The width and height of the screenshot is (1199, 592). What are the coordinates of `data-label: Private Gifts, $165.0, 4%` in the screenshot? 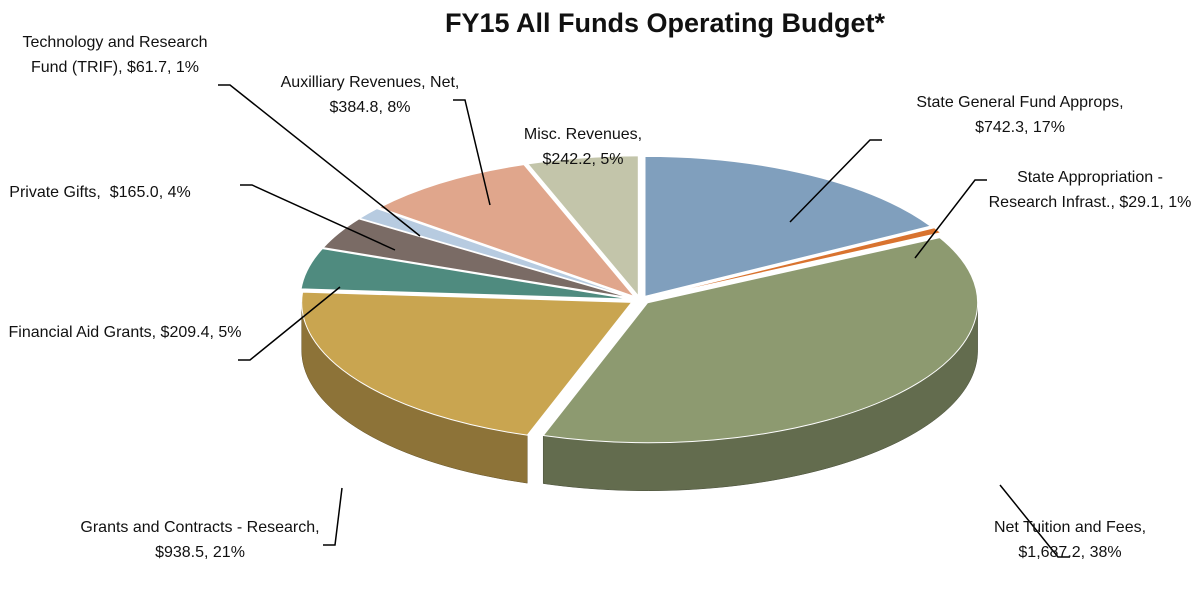 It's located at (100, 192).